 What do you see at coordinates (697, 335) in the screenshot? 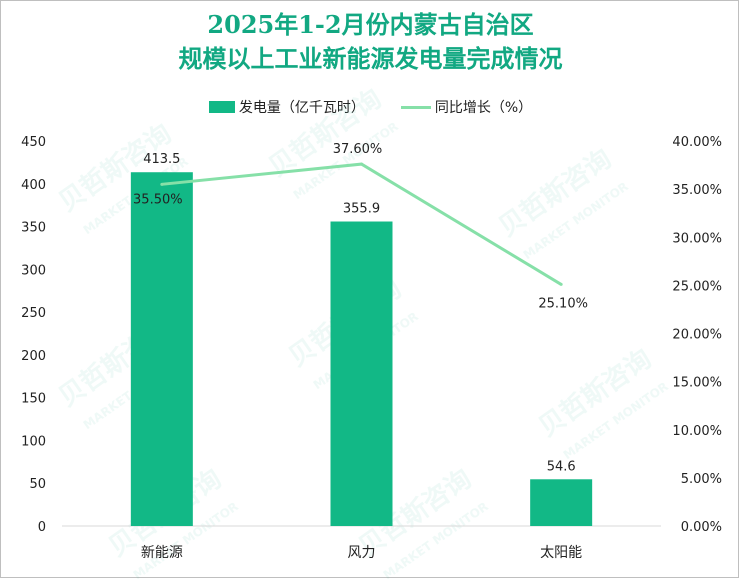
I see `y-right-tick-label: 20.00%` at bounding box center [697, 335].